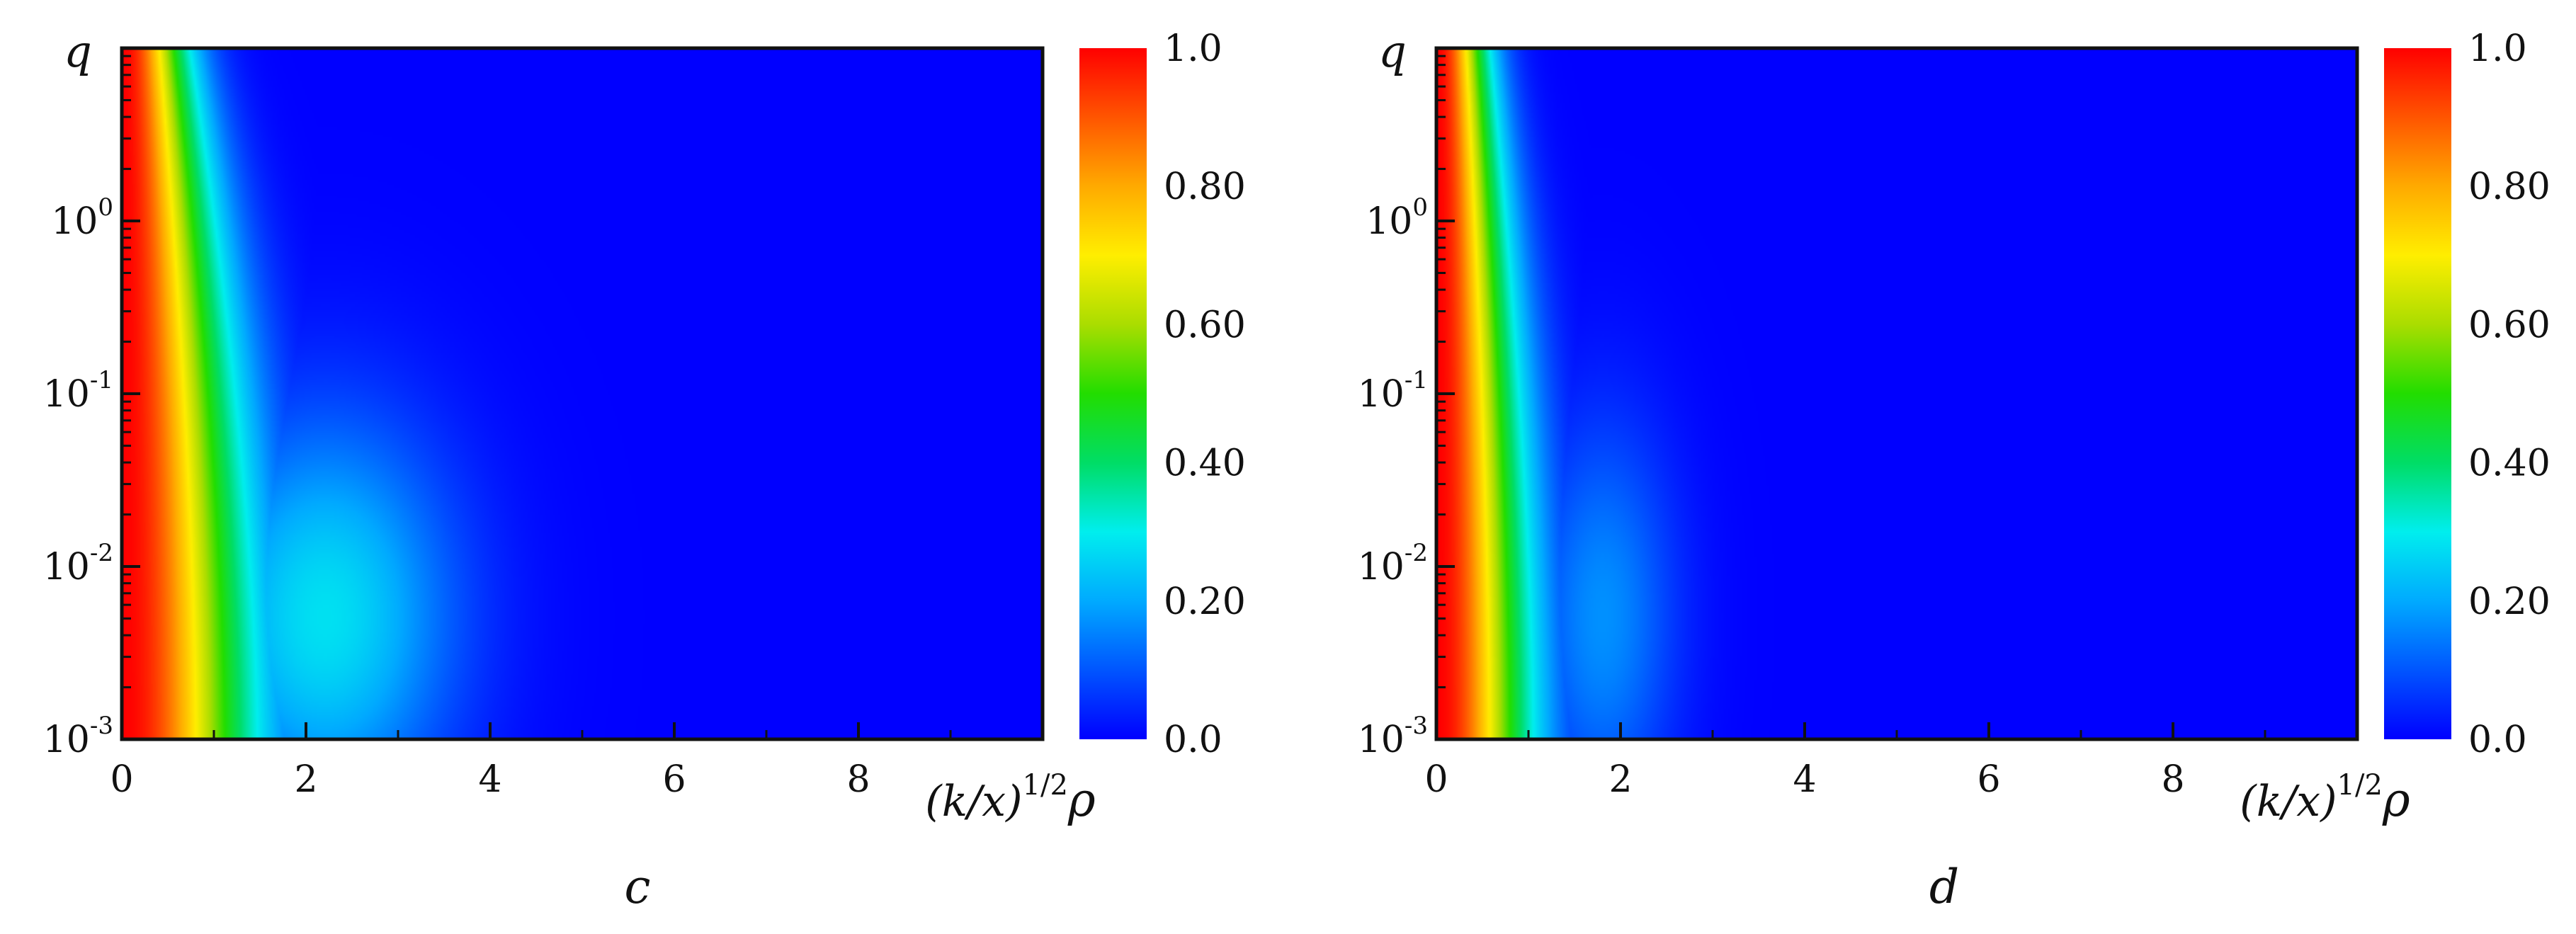 Image resolution: width=2576 pixels, height=934 pixels. Describe the element at coordinates (638, 887) in the screenshot. I see `panel-label: c` at that location.